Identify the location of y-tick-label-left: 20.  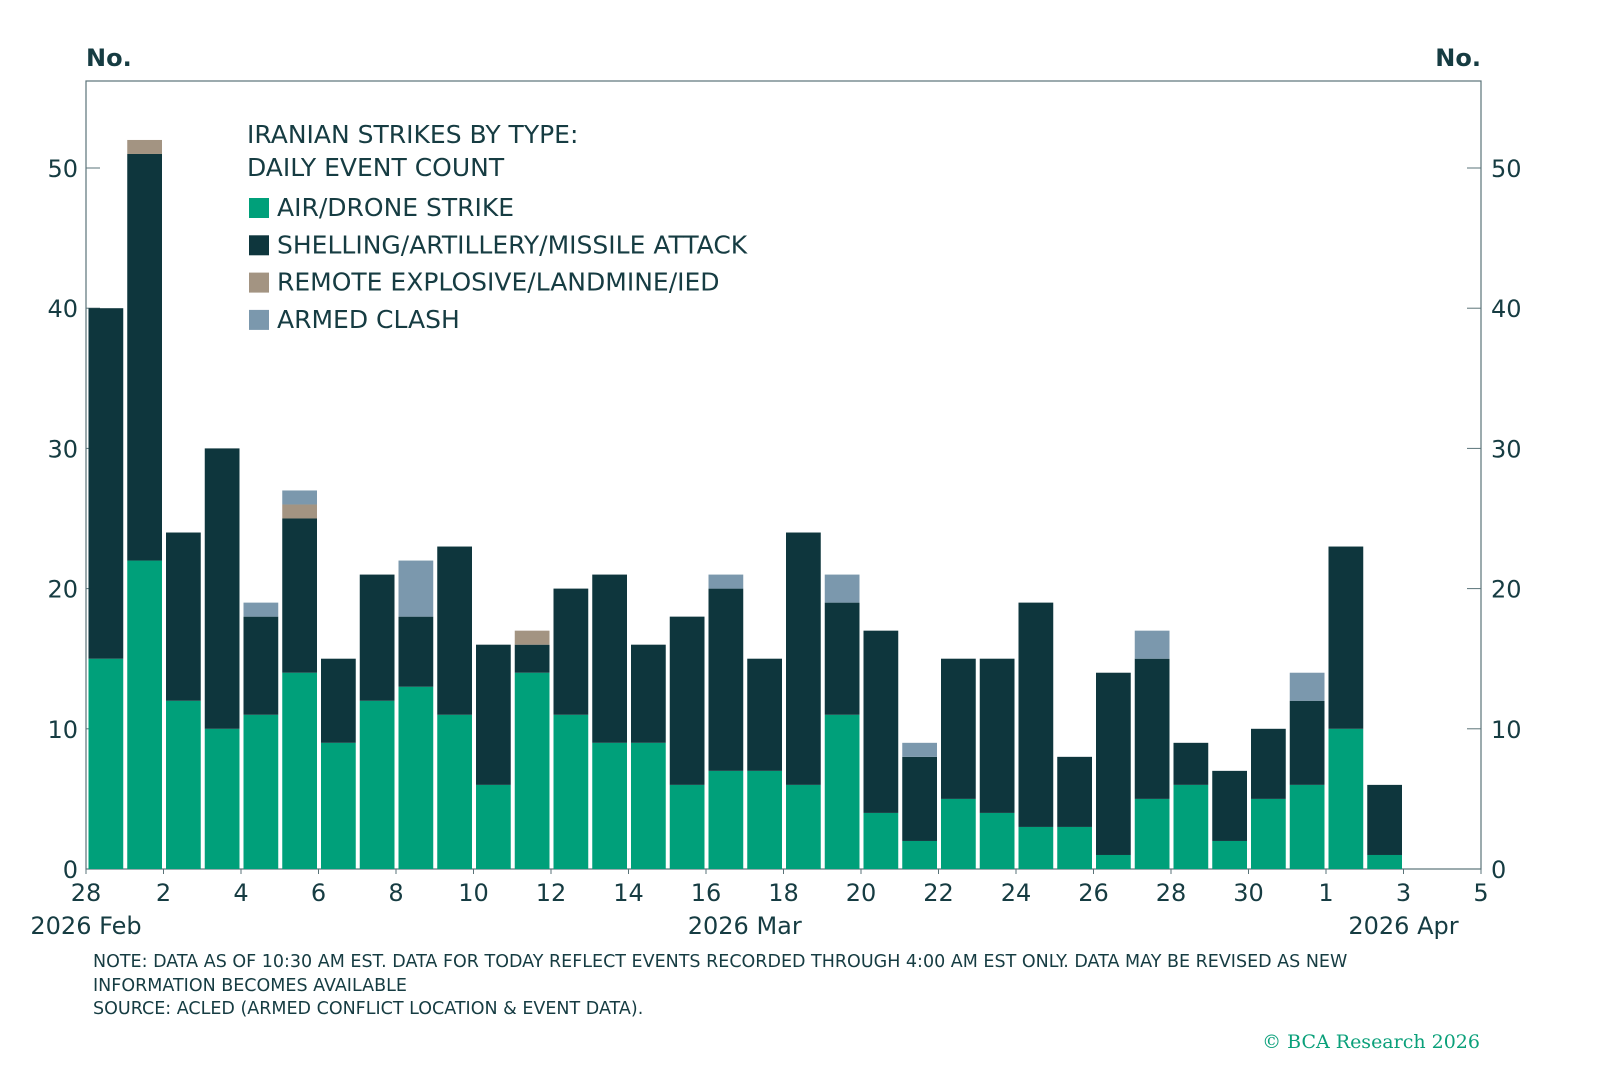
(62, 590).